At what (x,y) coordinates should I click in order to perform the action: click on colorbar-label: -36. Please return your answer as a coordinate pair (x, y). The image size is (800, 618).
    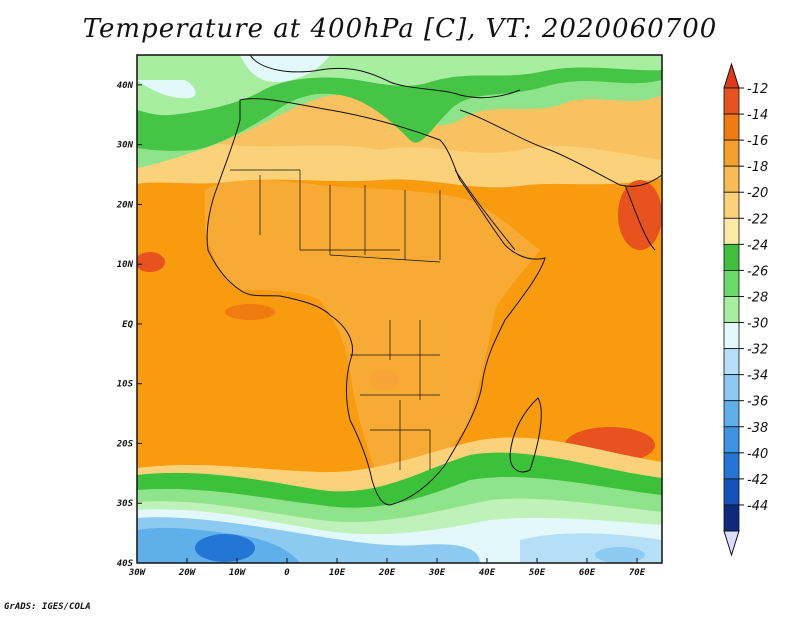
    Looking at the image, I should click on (757, 402).